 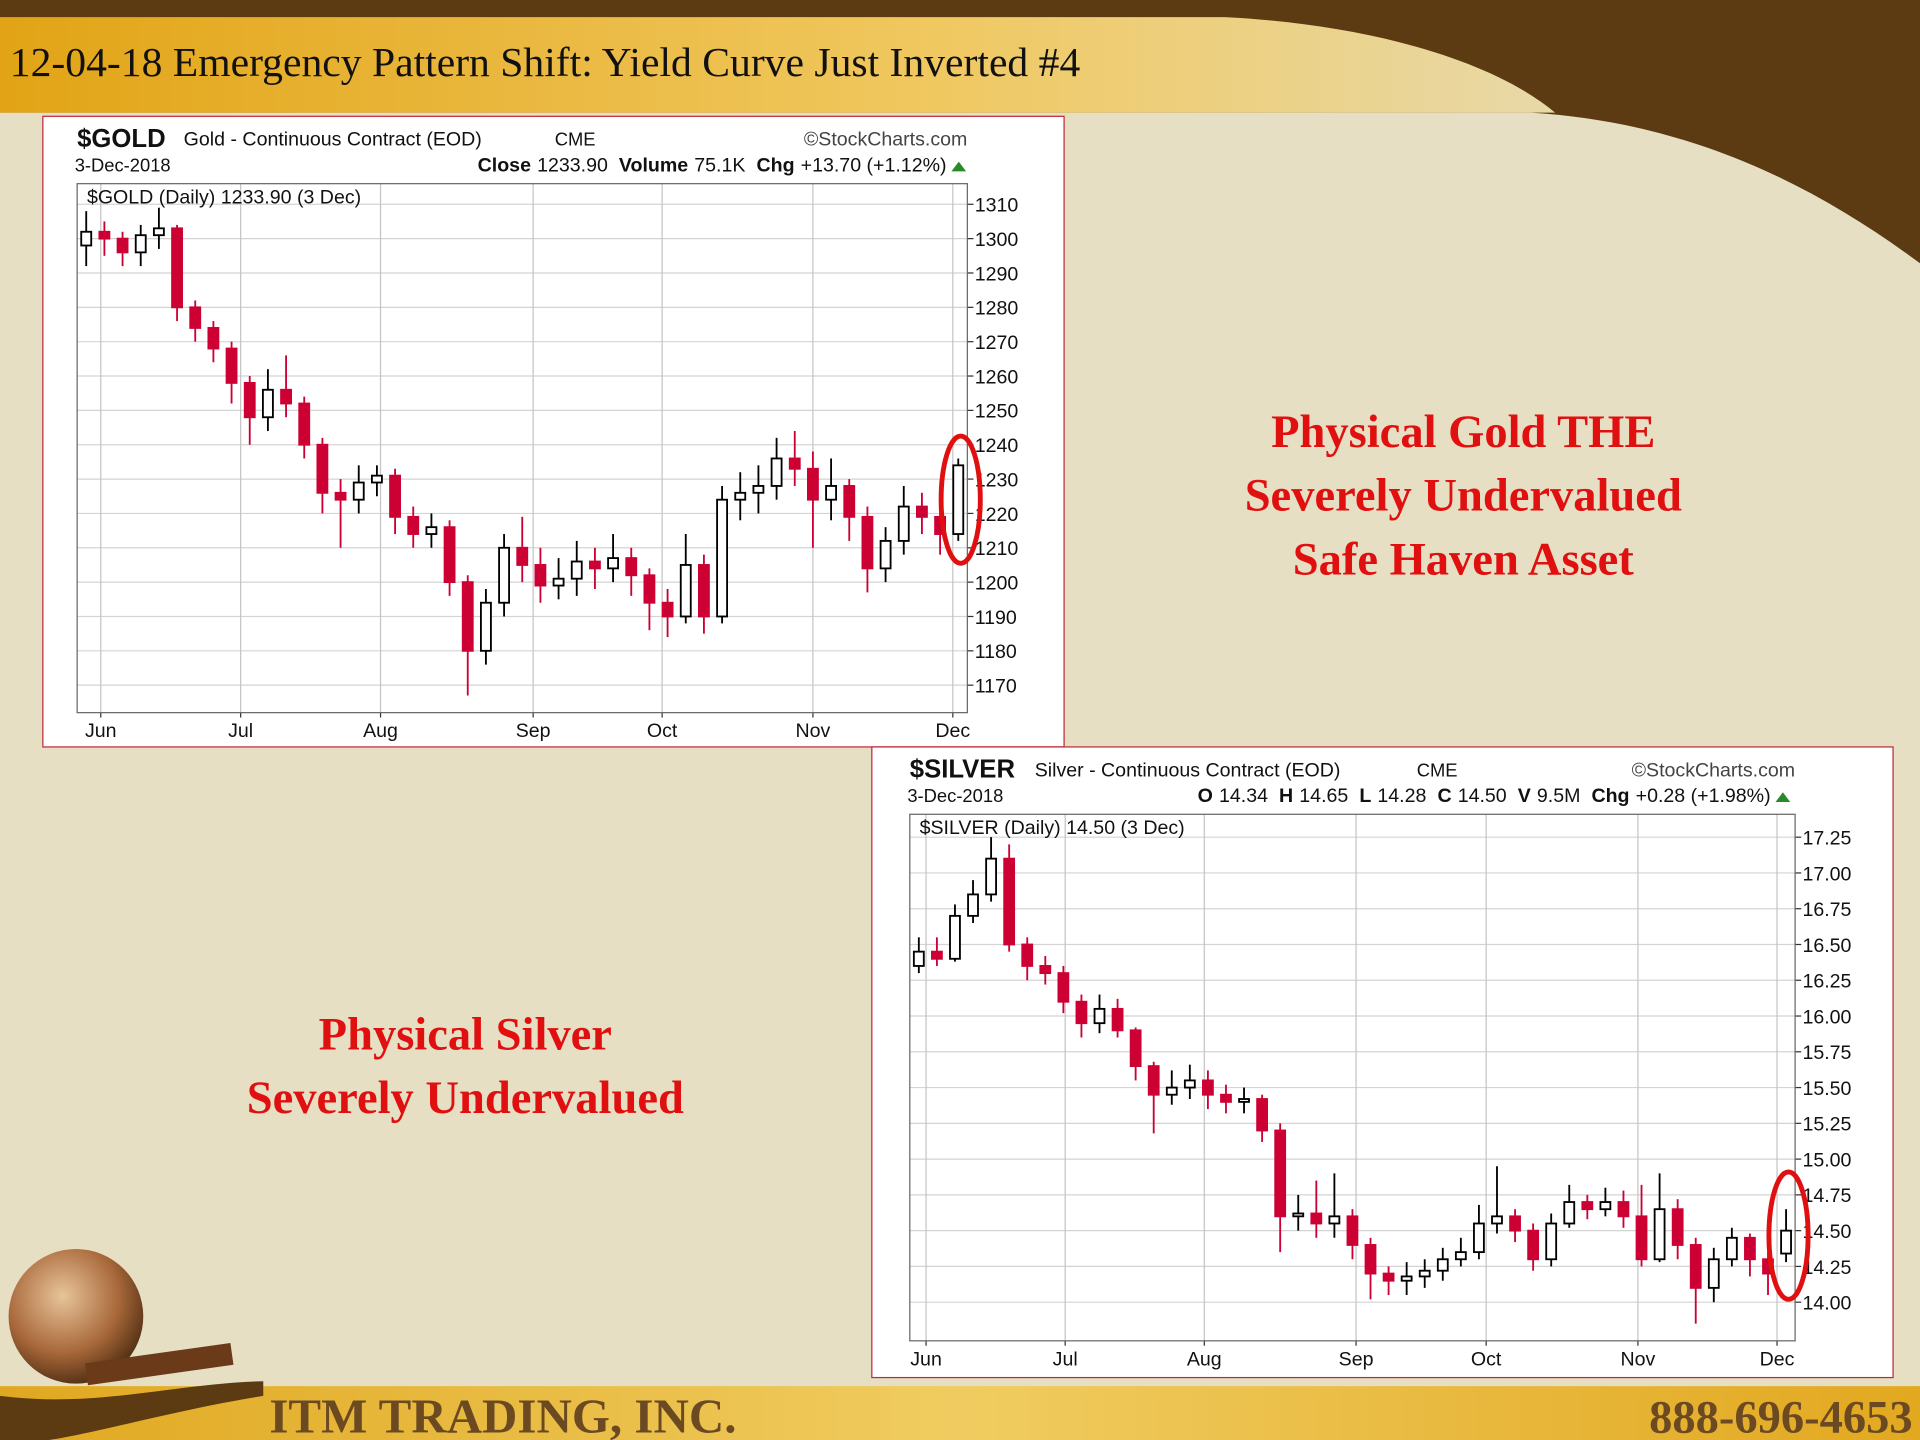 What do you see at coordinates (502, 1414) in the screenshot?
I see `company-name: ITM TRADING, INC.` at bounding box center [502, 1414].